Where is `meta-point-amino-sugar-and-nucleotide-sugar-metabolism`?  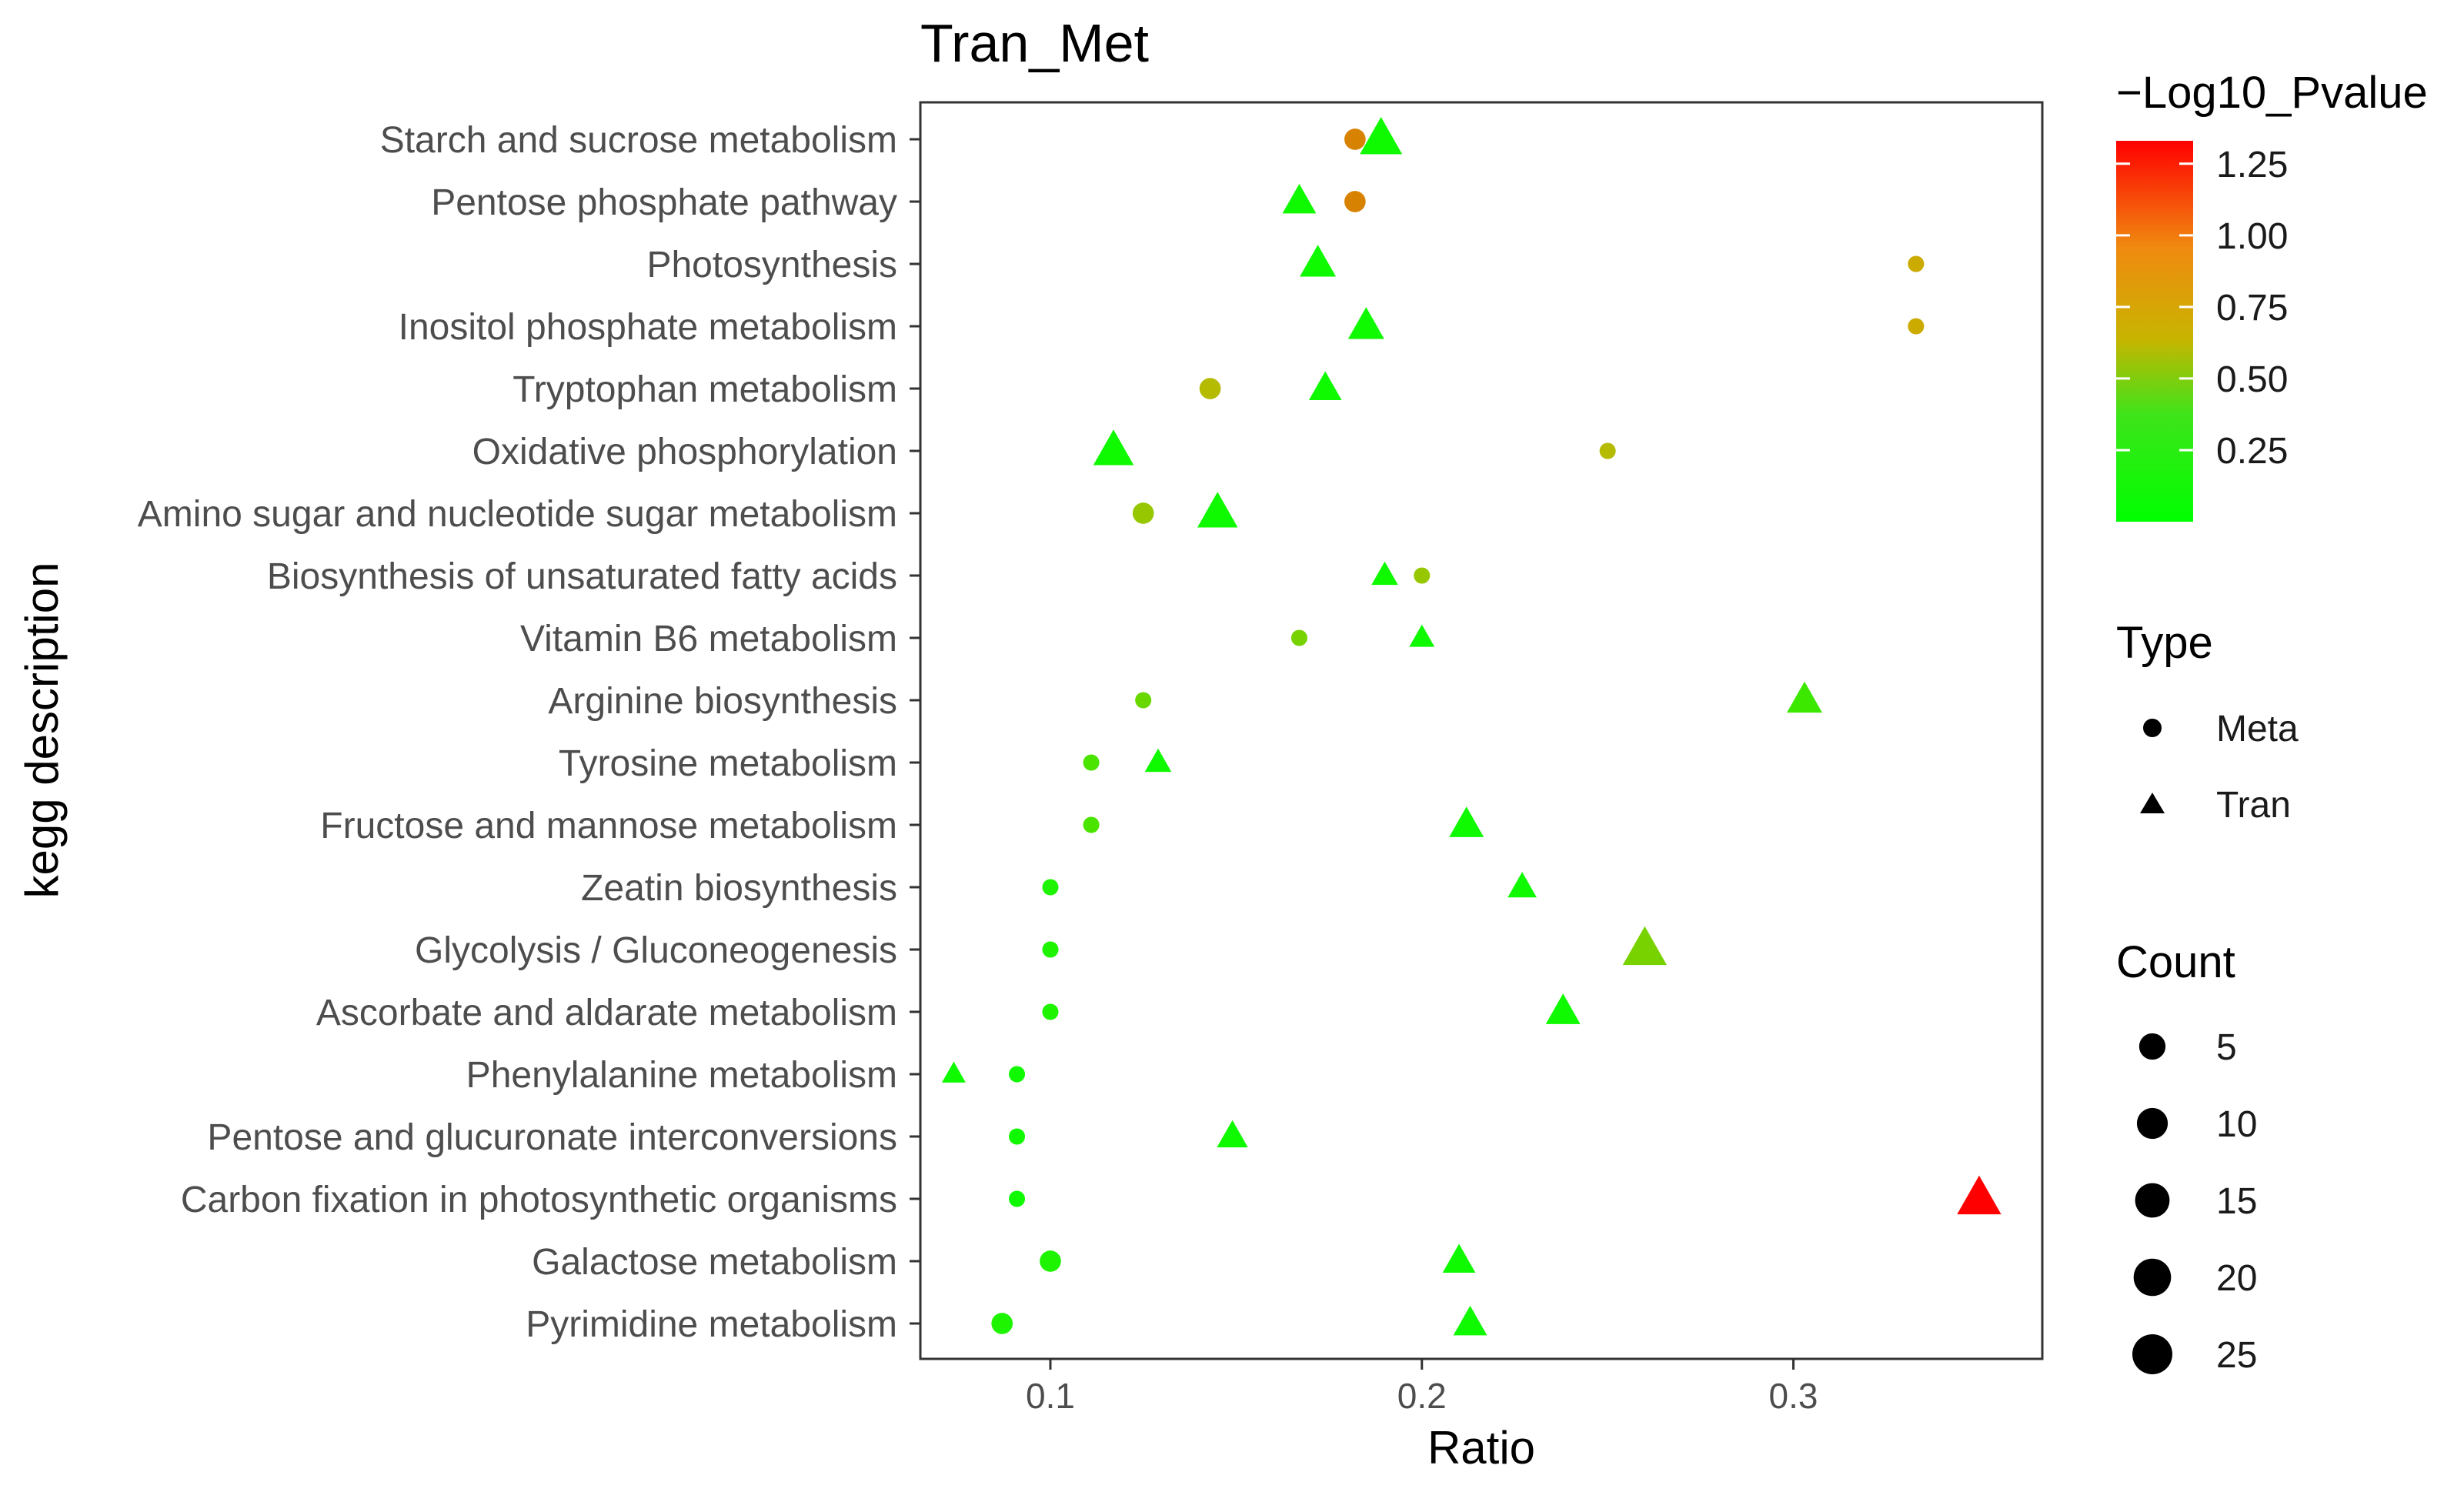
meta-point-amino-sugar-and-nucleotide-sugar-metabolism is located at coordinates (1143, 513).